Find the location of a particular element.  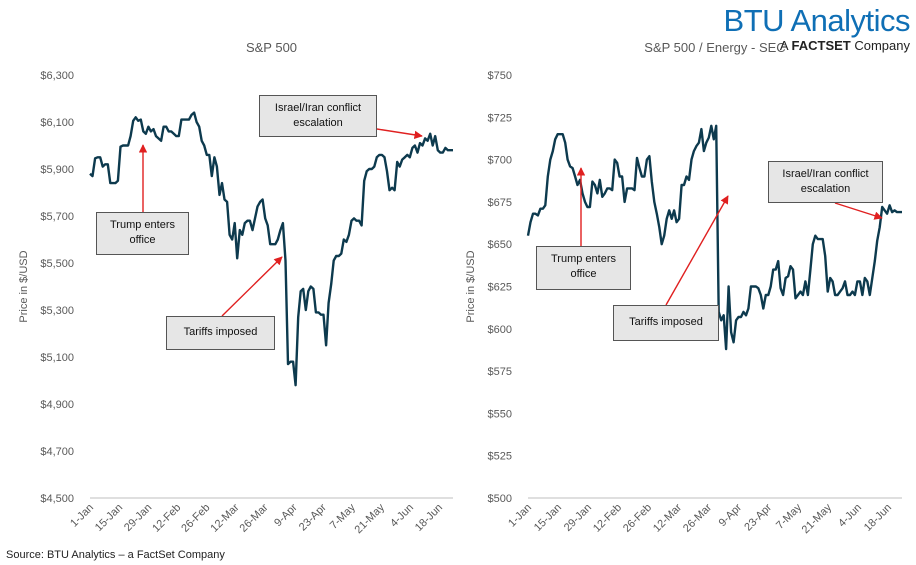

y-tick-label: $5,500 is located at coordinates (57, 264).